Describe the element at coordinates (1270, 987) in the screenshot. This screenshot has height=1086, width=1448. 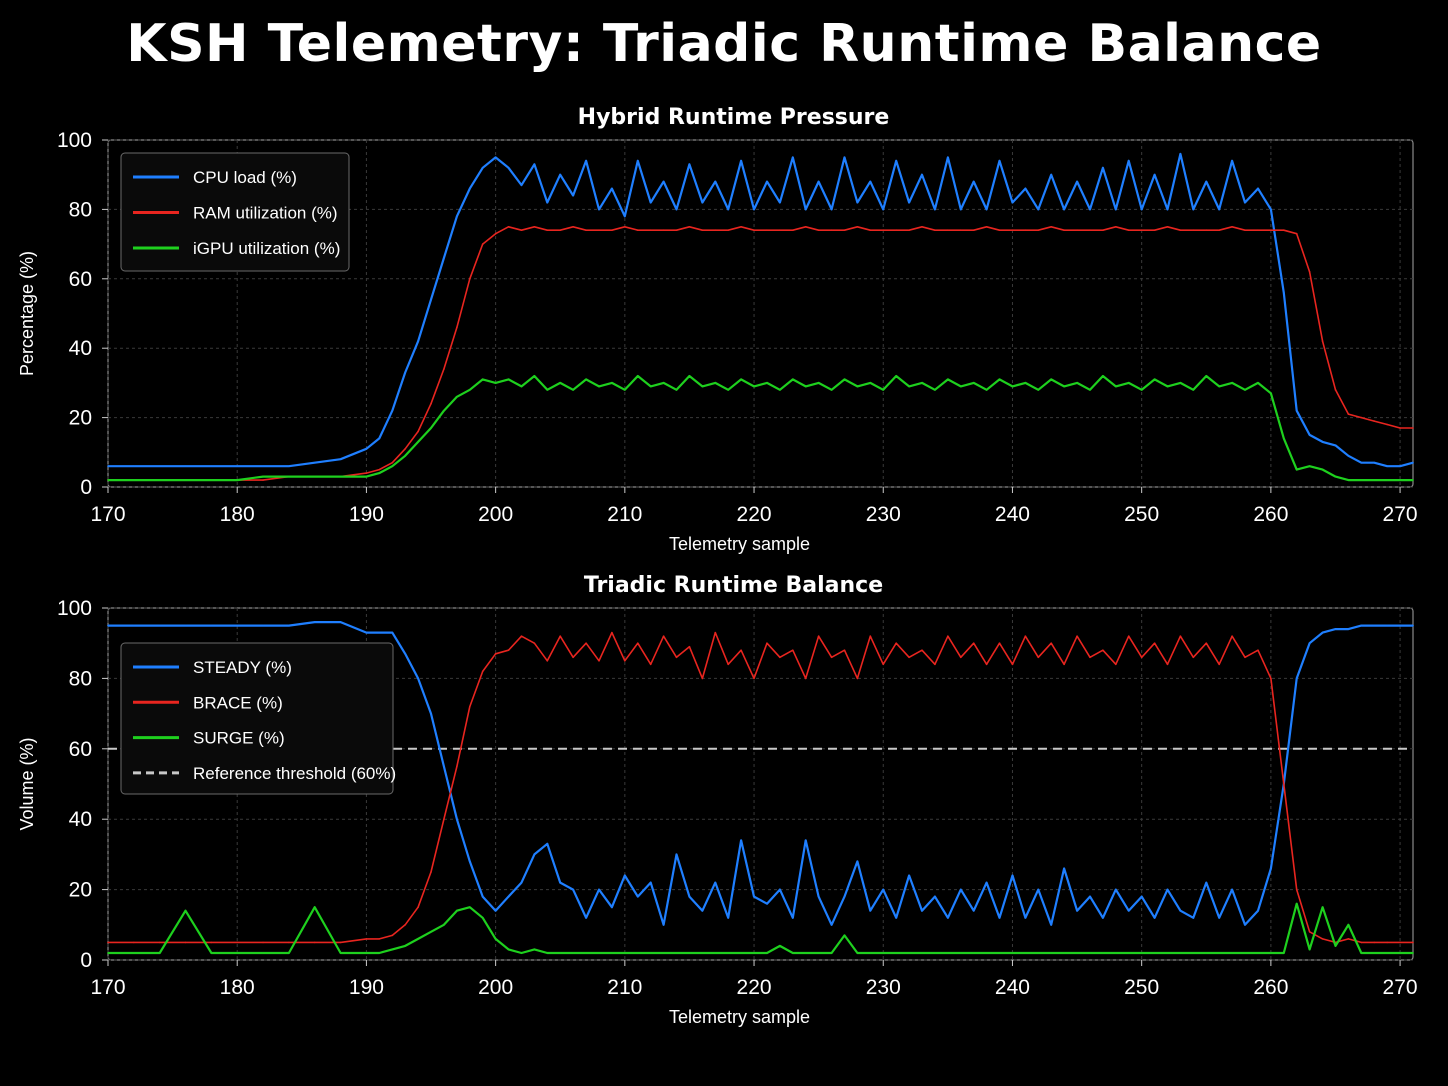
I see `x-tick-label: 260` at that location.